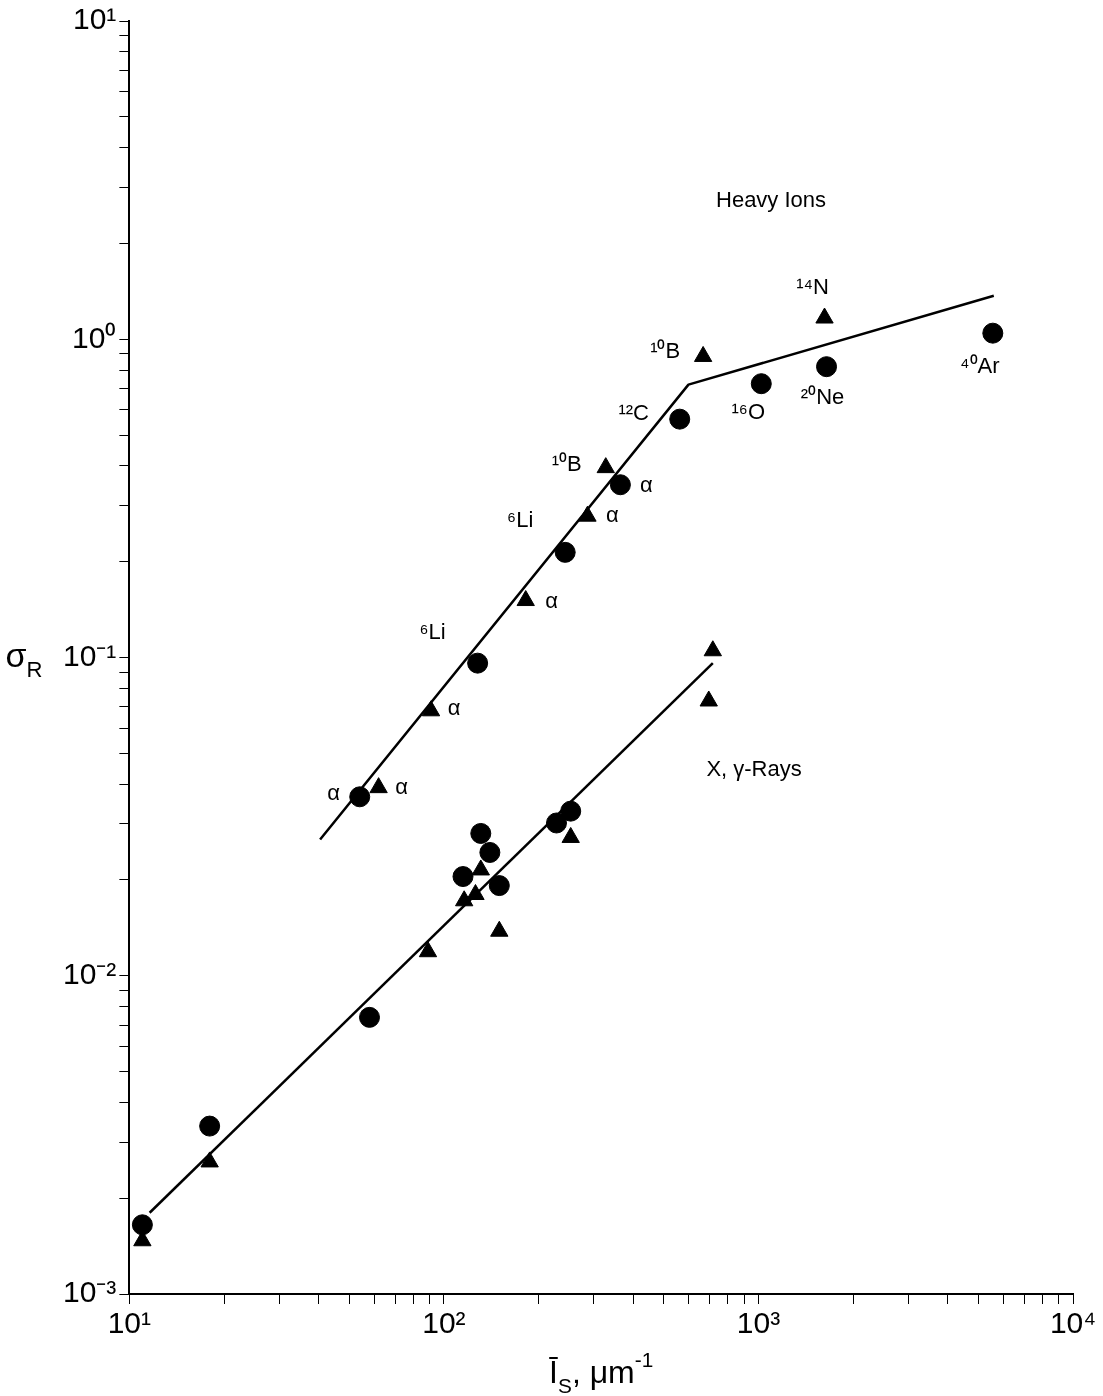 The width and height of the screenshot is (1103, 1396). I want to click on x-tick-label: 10⁴, so click(1073, 1323).